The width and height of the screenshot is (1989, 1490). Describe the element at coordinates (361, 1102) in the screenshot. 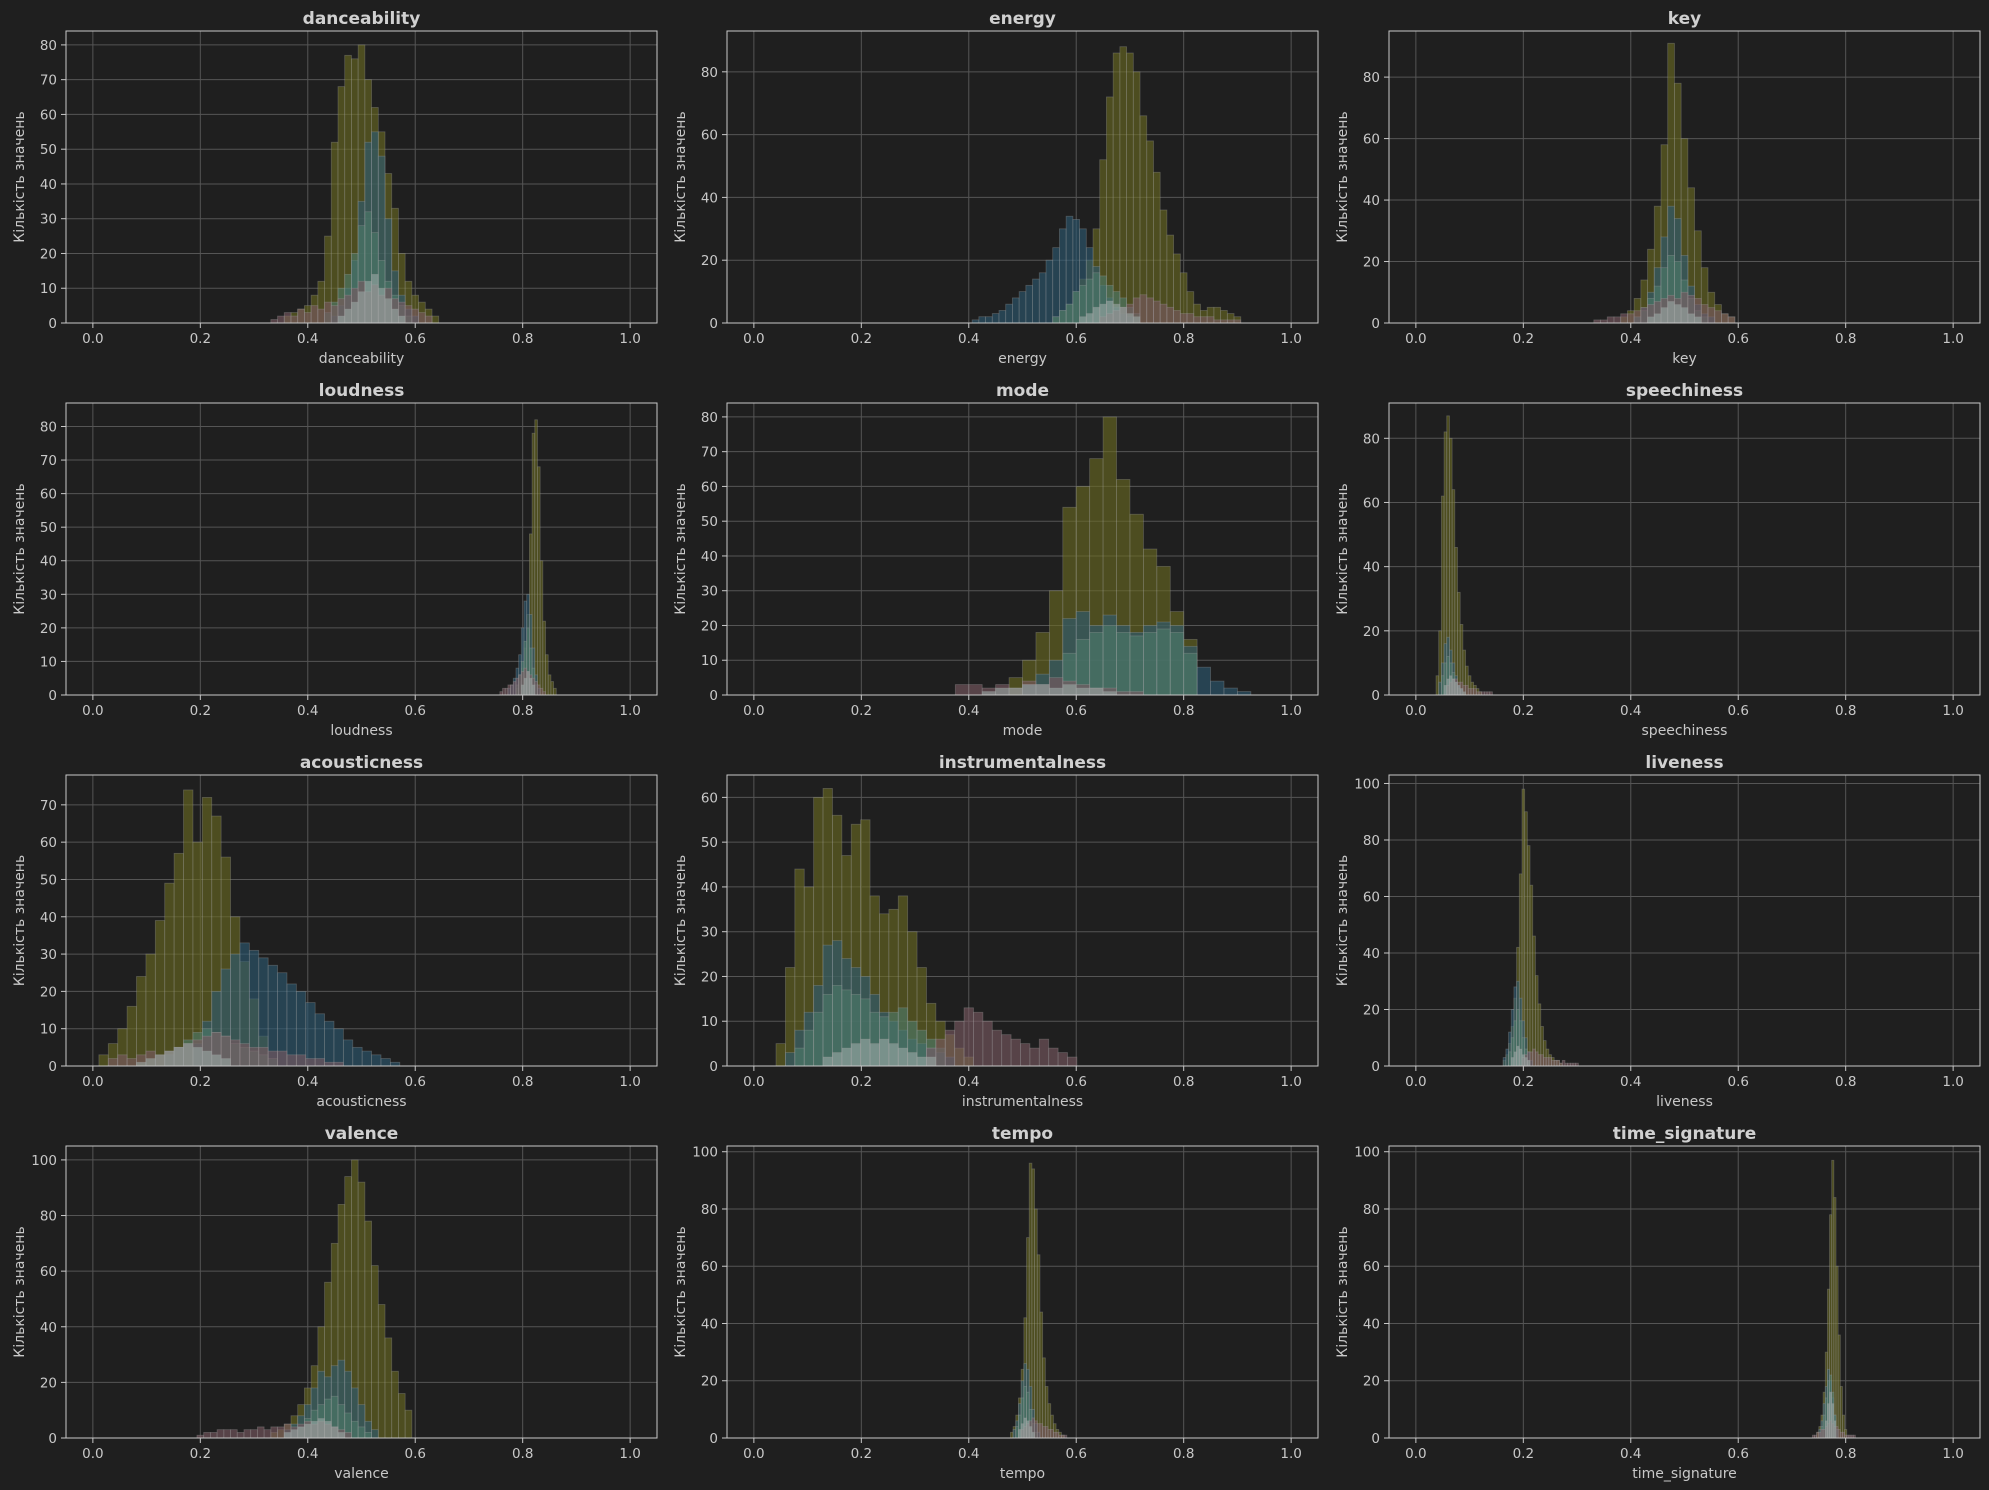

I see `x-axis-label: acousticness` at that location.